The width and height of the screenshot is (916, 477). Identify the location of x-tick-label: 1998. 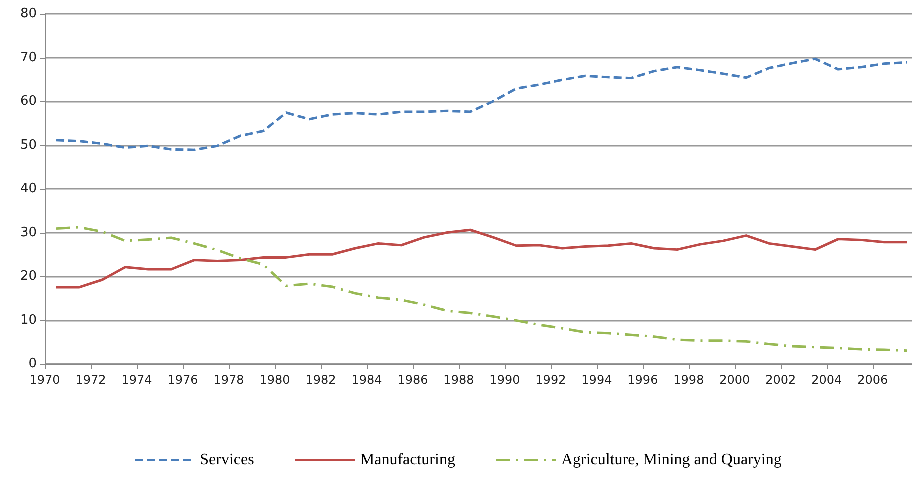
(689, 380).